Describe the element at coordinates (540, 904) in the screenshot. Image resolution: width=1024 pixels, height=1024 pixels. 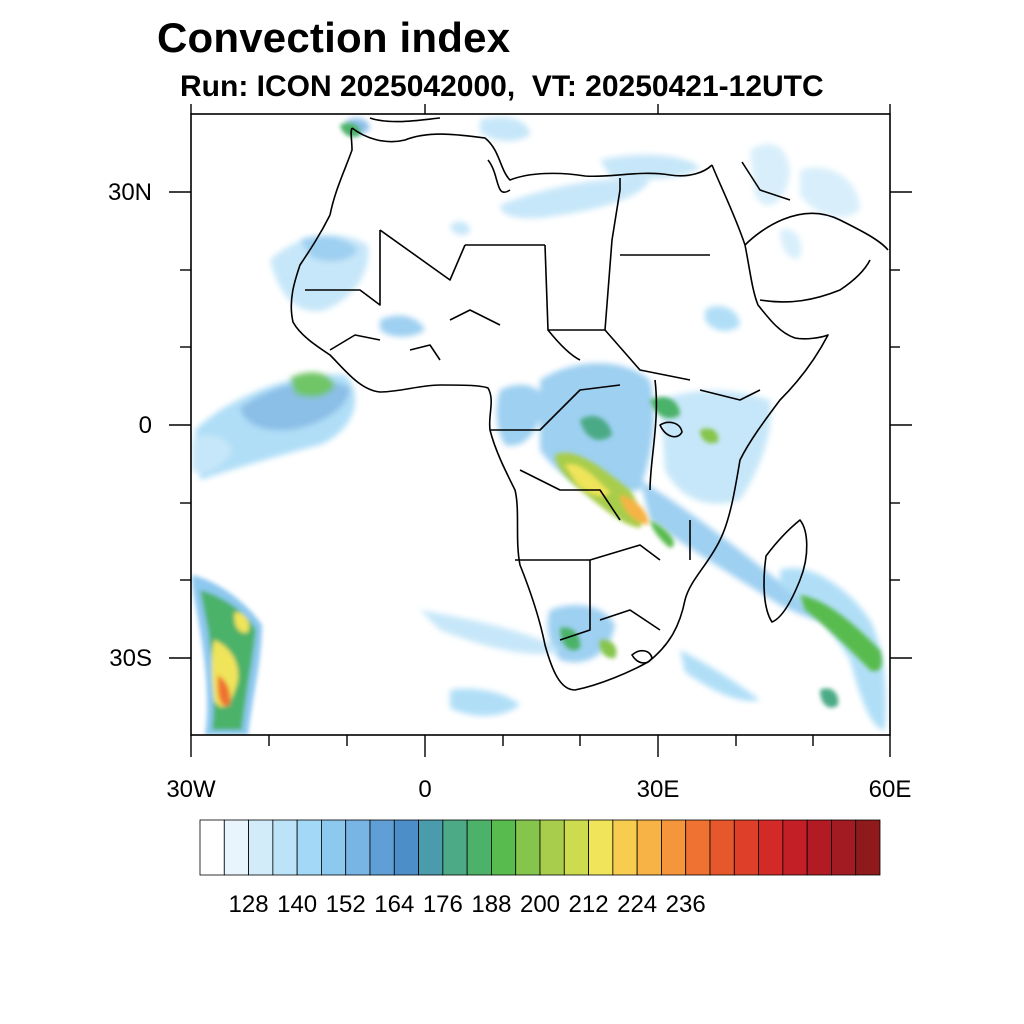
I see `colorbar-tick-label: 200` at that location.